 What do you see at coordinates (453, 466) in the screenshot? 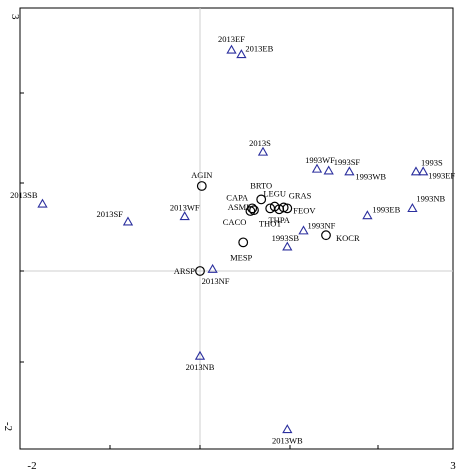
I see `x-max-label: 3` at bounding box center [453, 466].